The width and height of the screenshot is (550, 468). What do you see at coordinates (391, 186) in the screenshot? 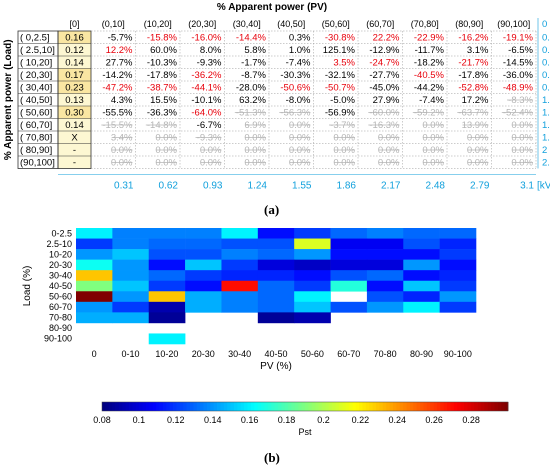
I see `bottom-axis-label: 2.17` at bounding box center [391, 186].